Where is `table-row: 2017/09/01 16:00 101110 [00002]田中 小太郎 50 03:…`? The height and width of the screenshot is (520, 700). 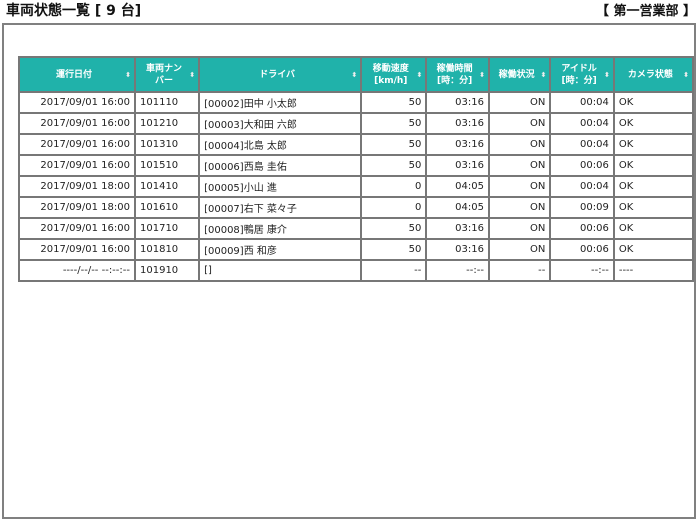 table-row: 2017/09/01 16:00 101110 [00002]田中 小太郎 50 03:… is located at coordinates (356, 102).